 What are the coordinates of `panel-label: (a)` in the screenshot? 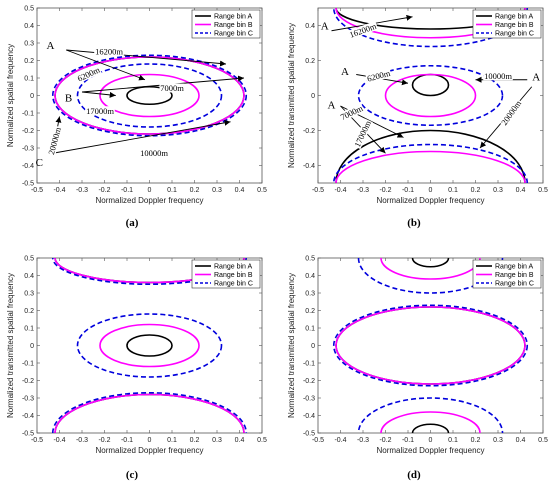 It's located at (132, 223).